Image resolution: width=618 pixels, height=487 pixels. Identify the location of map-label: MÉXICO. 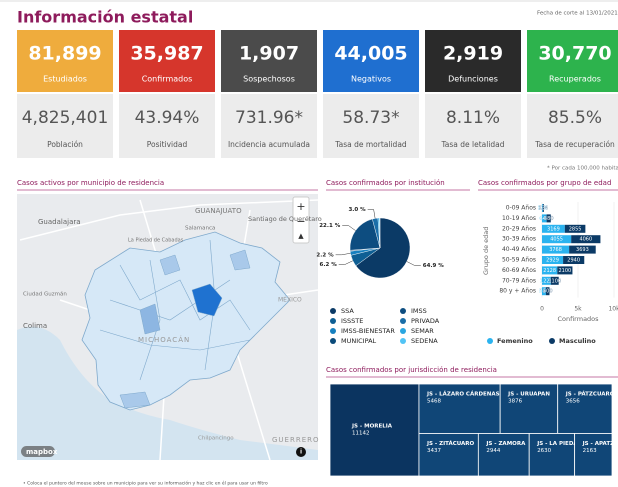
(290, 300).